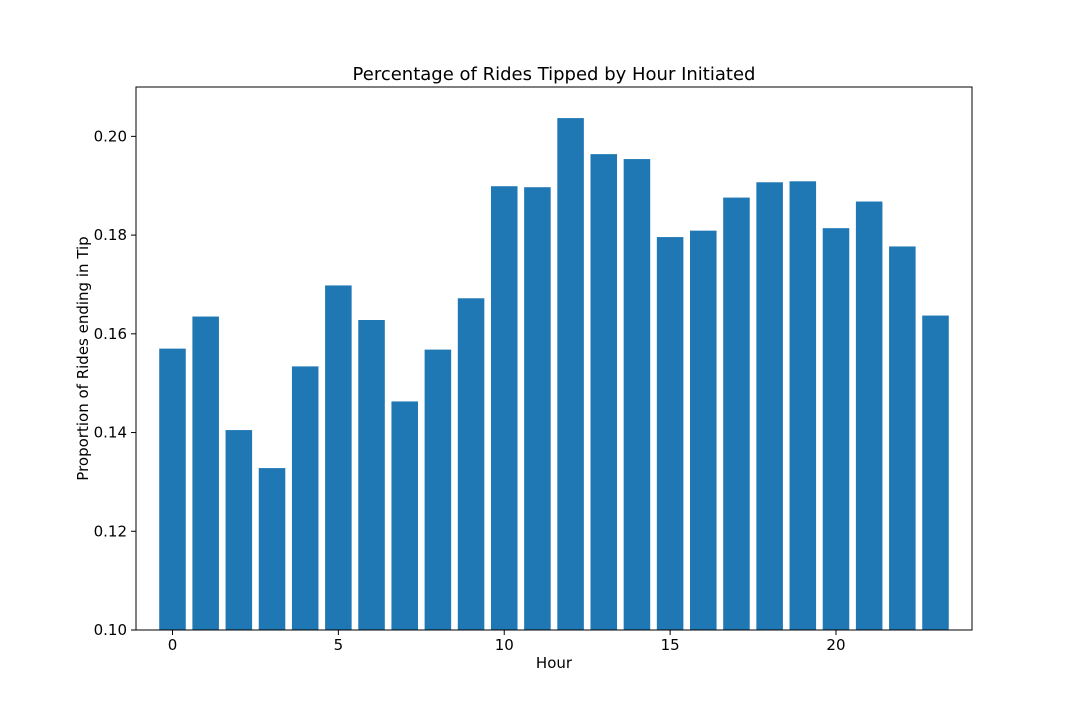 Image resolution: width=1080 pixels, height=725 pixels. I want to click on x-tick-label: 10, so click(504, 645).